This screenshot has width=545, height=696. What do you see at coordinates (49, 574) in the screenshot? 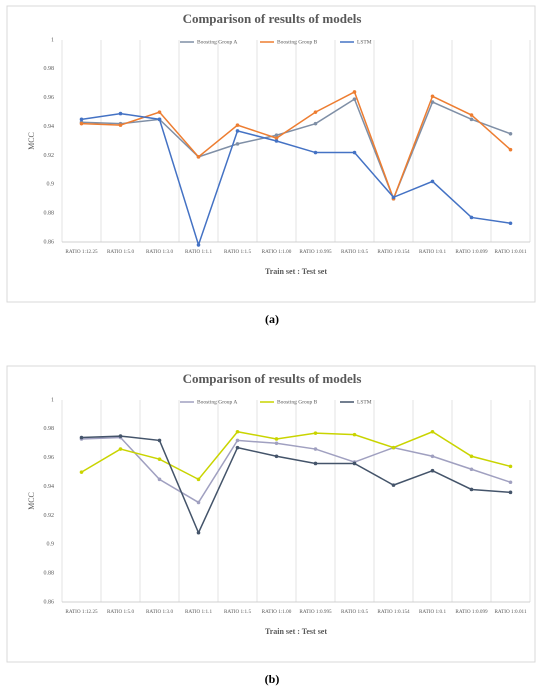
I see `y-tick-label: 0.88` at bounding box center [49, 574].